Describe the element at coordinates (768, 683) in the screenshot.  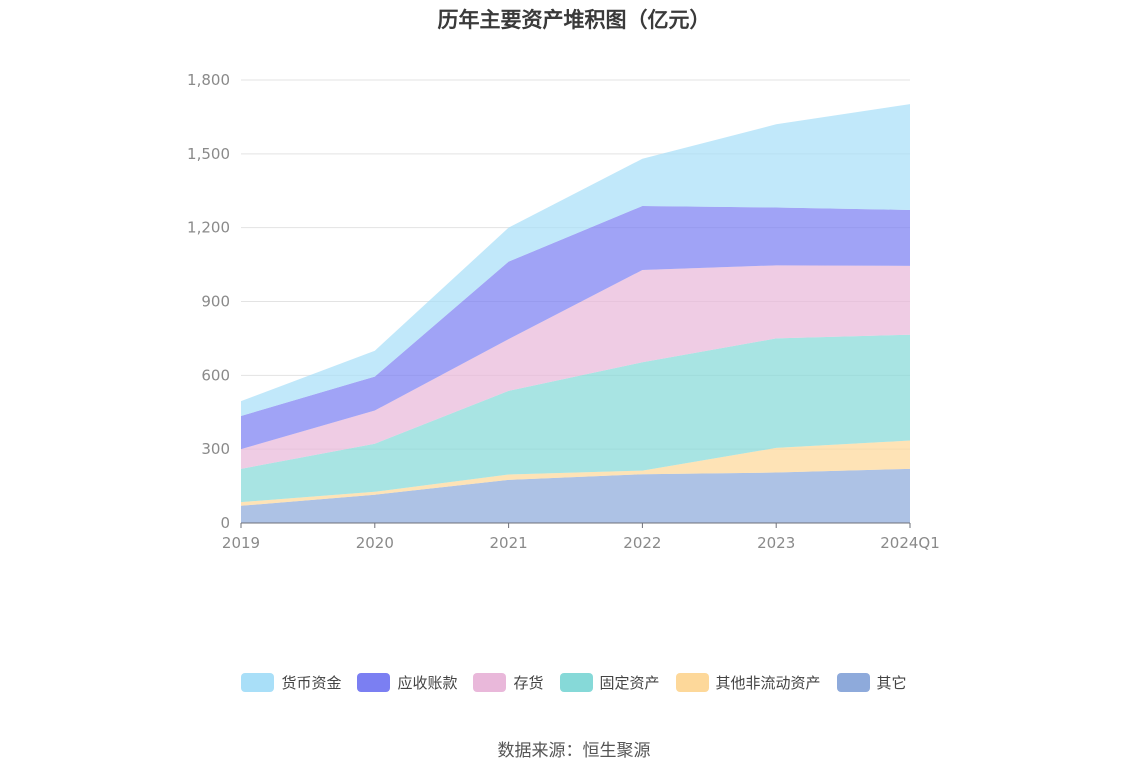
I see `legend-label: 其他非流动资产` at that location.